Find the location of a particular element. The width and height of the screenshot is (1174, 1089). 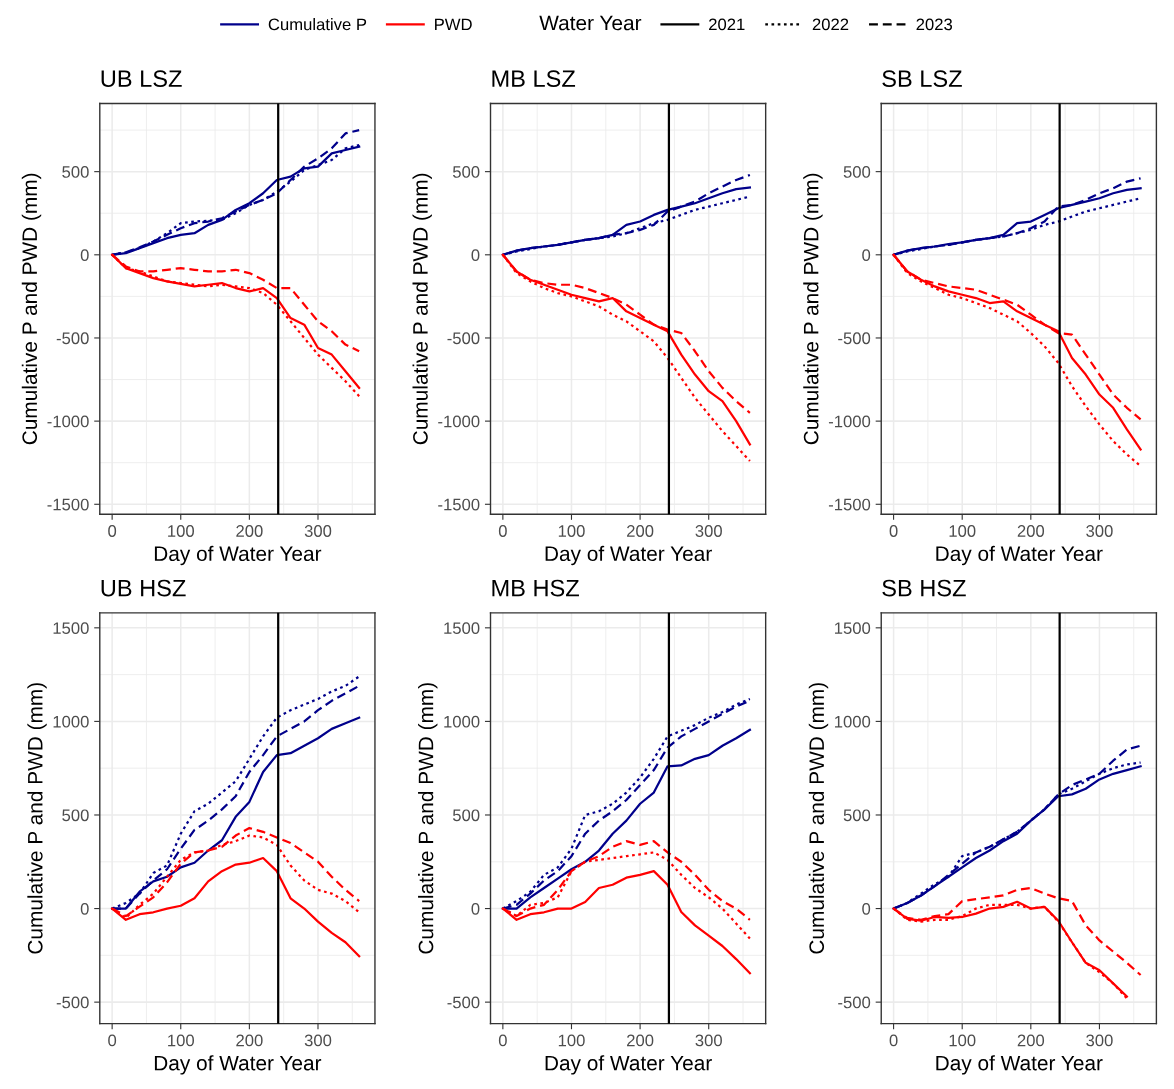

chart-title: MB LSZ is located at coordinates (534, 79).